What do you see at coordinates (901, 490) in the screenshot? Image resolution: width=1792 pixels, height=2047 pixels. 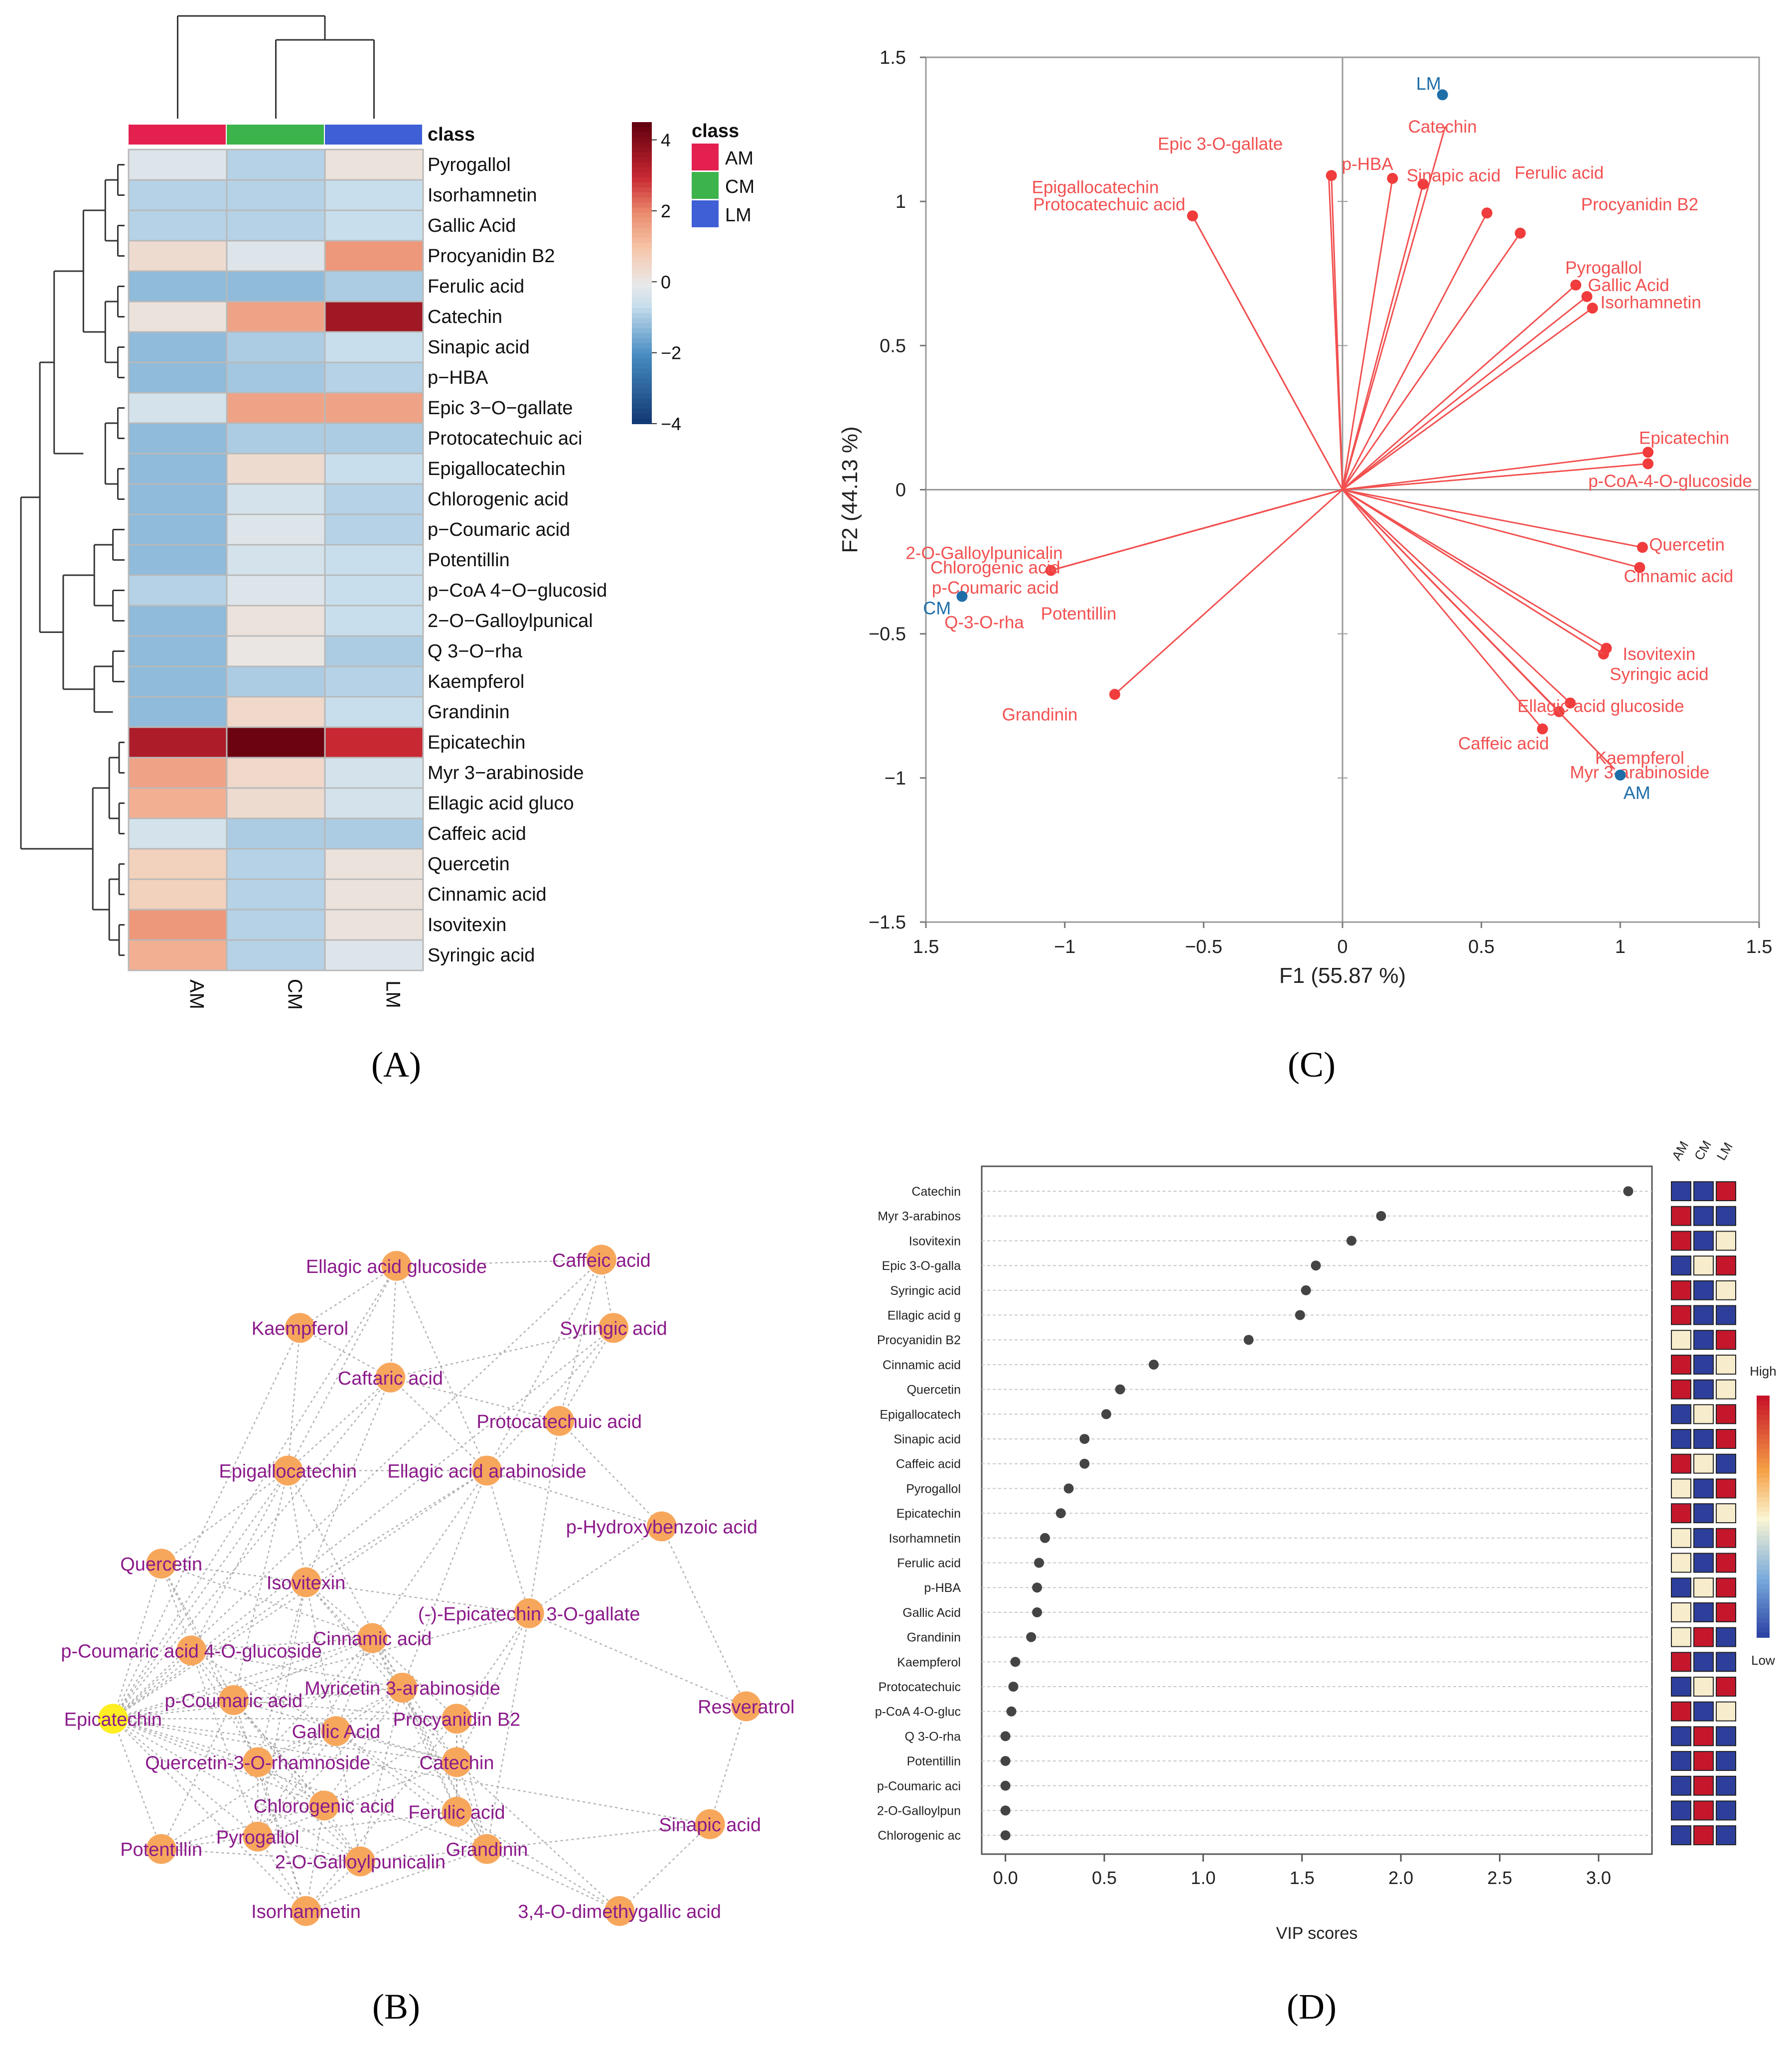 I see `y-tick-label: 0` at bounding box center [901, 490].